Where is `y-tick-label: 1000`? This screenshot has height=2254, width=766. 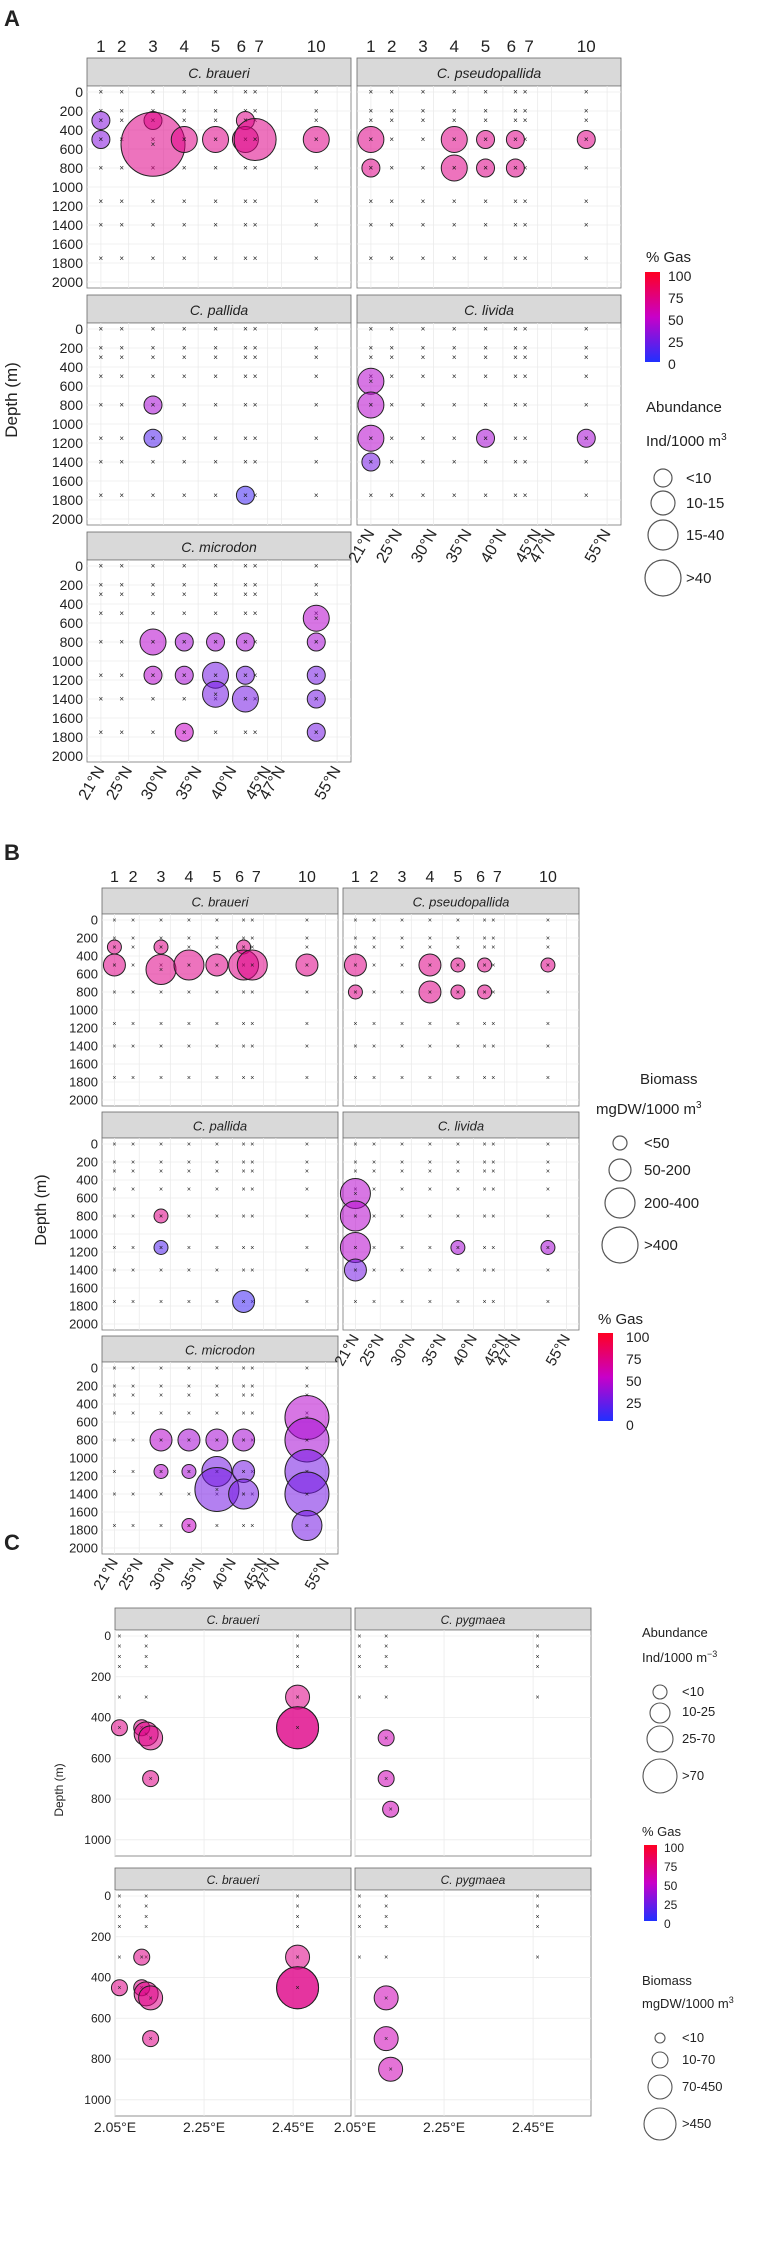
y-tick-label: 1000 is located at coordinates (67, 661).